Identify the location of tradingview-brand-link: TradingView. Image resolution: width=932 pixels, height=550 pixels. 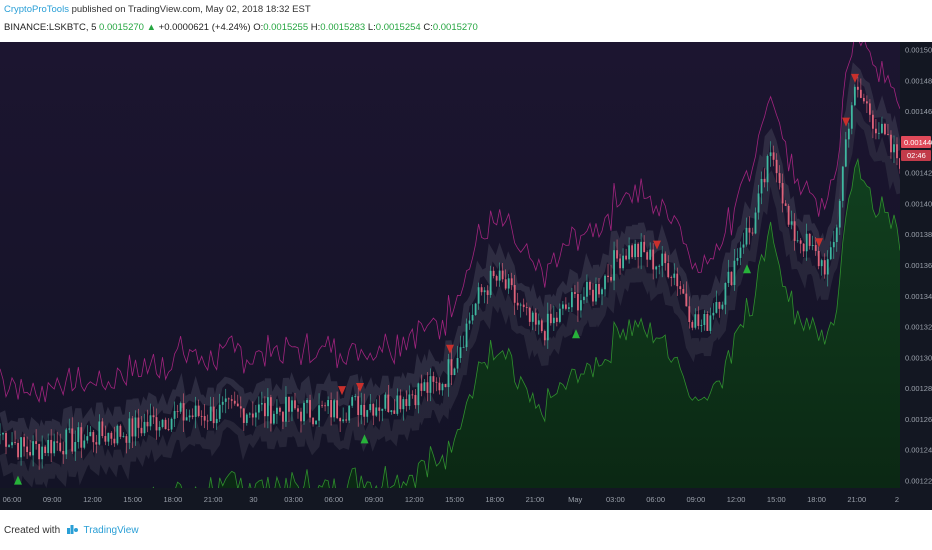
(111, 530).